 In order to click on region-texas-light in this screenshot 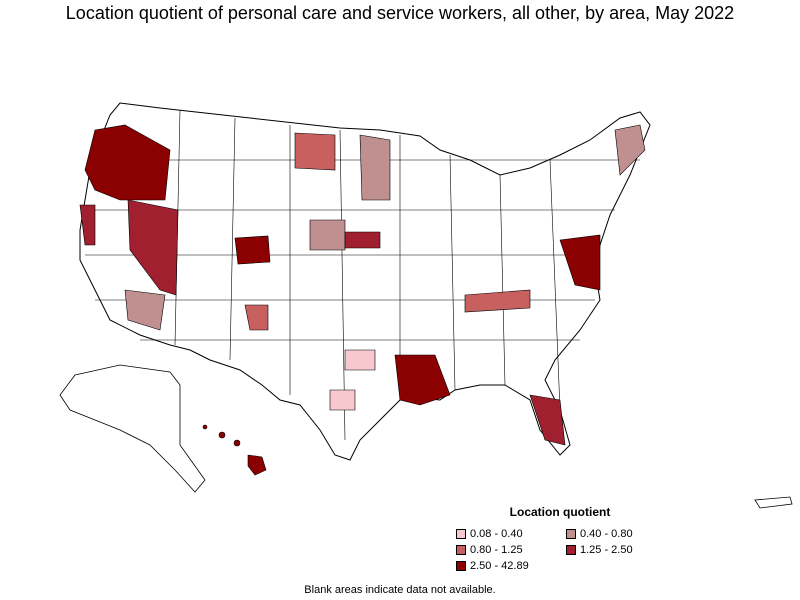, I will do `click(360, 360)`.